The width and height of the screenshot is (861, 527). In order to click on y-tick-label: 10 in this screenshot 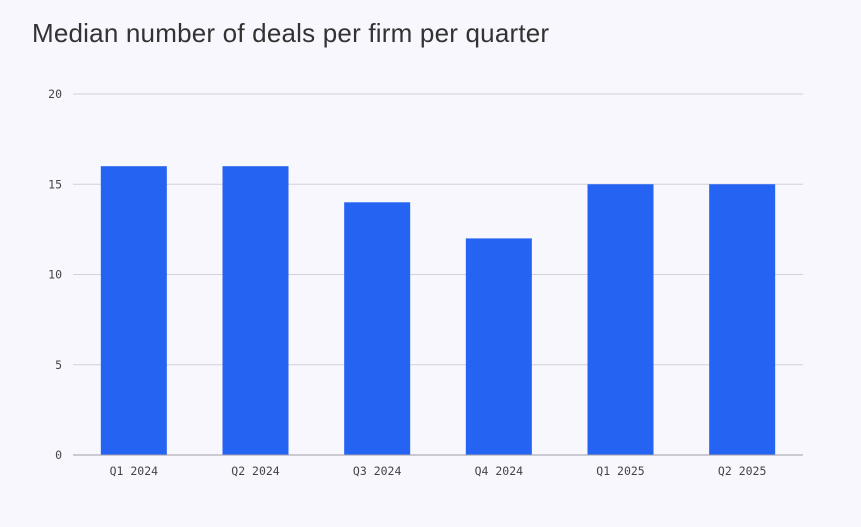, I will do `click(55, 275)`.